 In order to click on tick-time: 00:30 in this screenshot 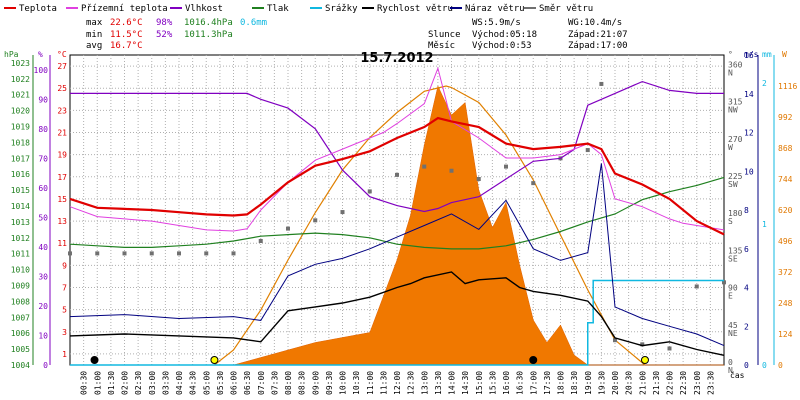, I will do `click(84, 383)`.